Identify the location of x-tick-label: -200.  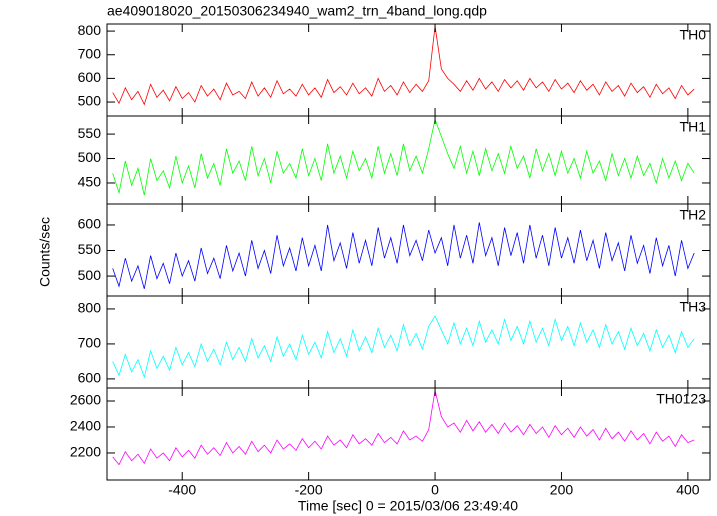
(309, 490).